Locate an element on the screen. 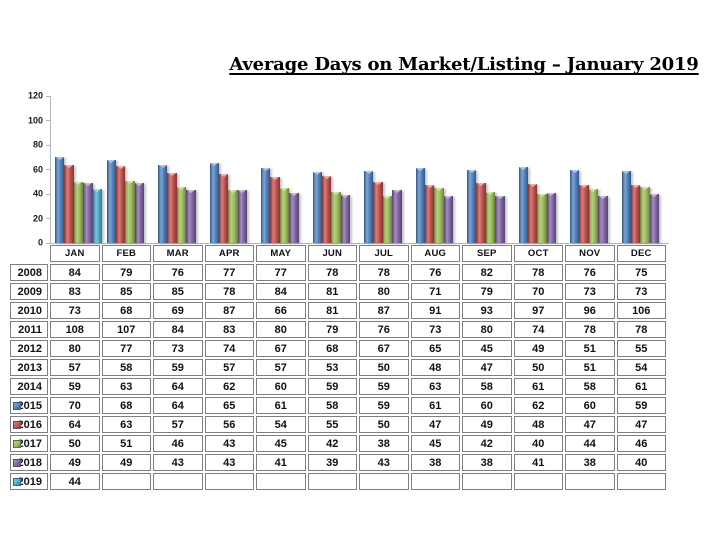 The image size is (706, 556). cell-2009-aug: 71 is located at coordinates (435, 291).